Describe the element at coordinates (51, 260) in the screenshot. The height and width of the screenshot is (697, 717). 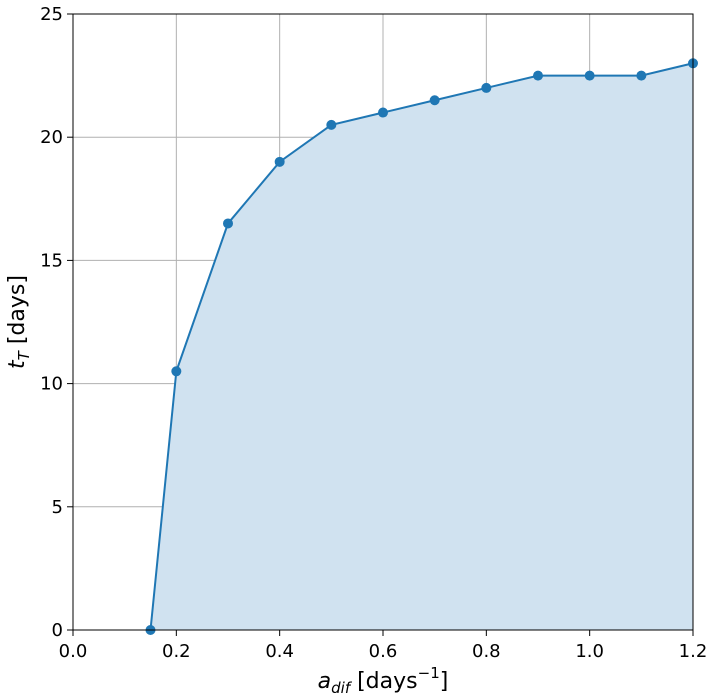
I see `y-tick-label-3: 15` at that location.